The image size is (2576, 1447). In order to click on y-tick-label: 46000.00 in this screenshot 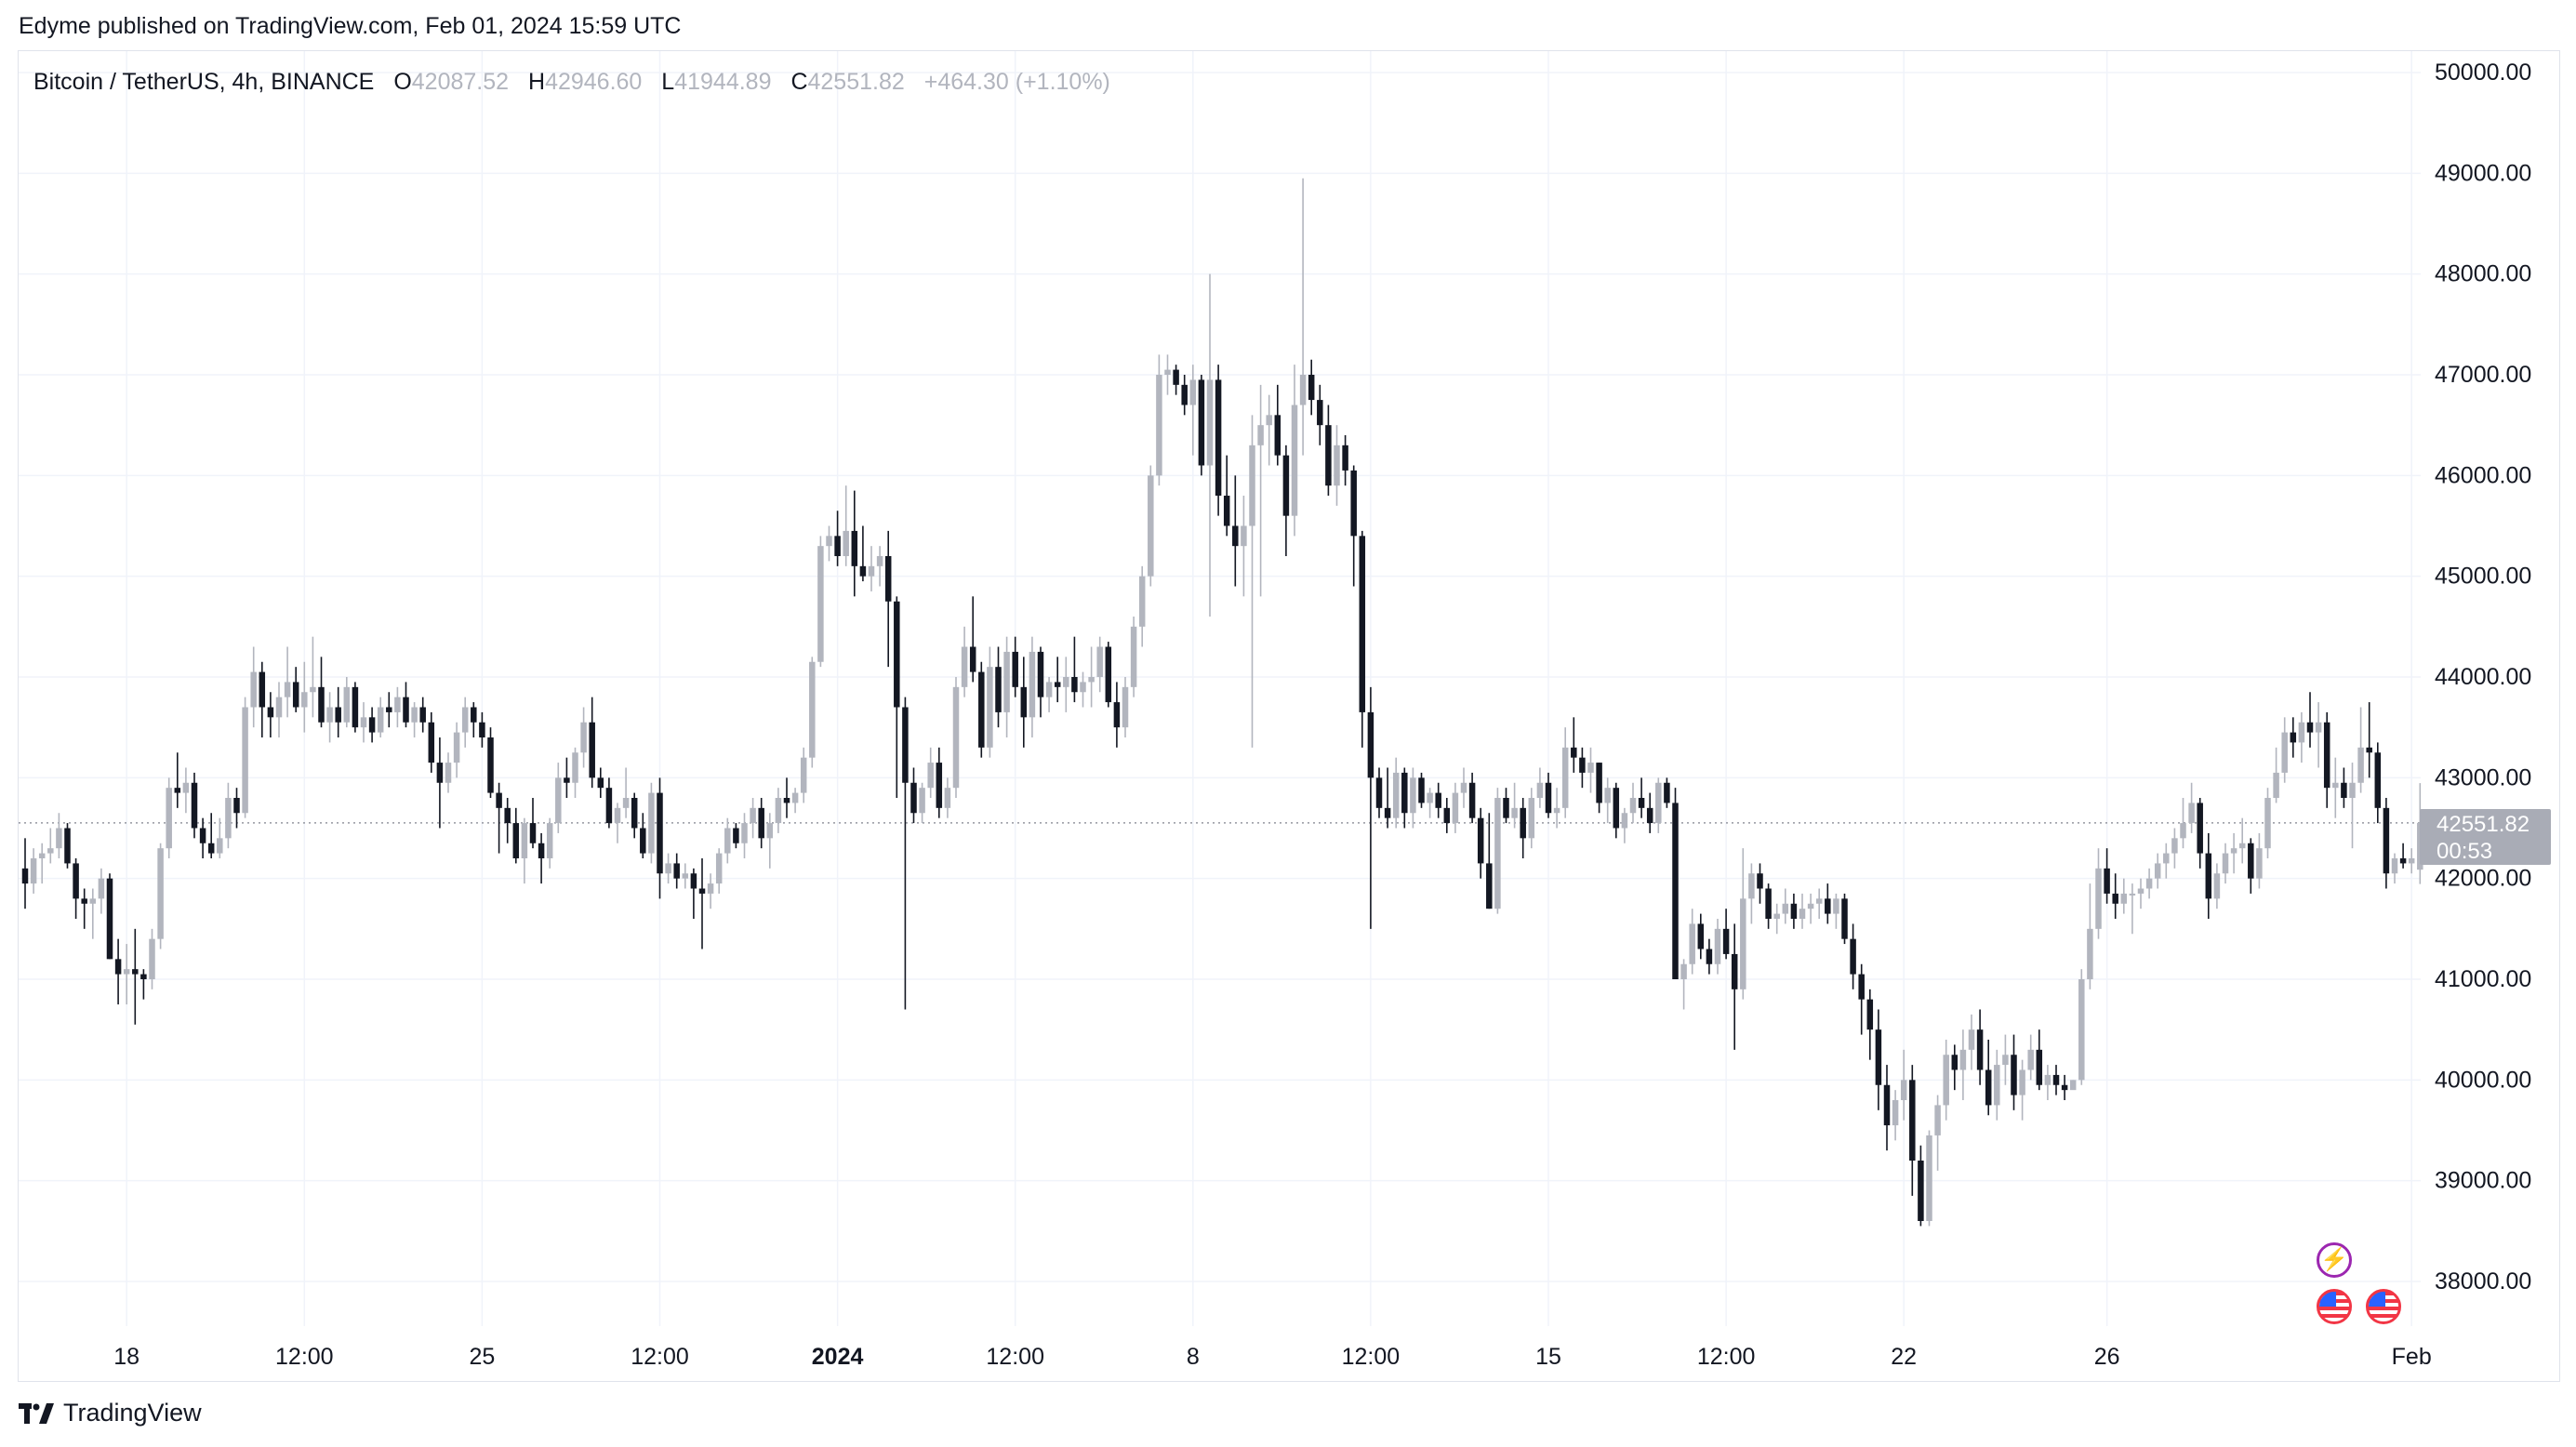, I will do `click(2483, 475)`.